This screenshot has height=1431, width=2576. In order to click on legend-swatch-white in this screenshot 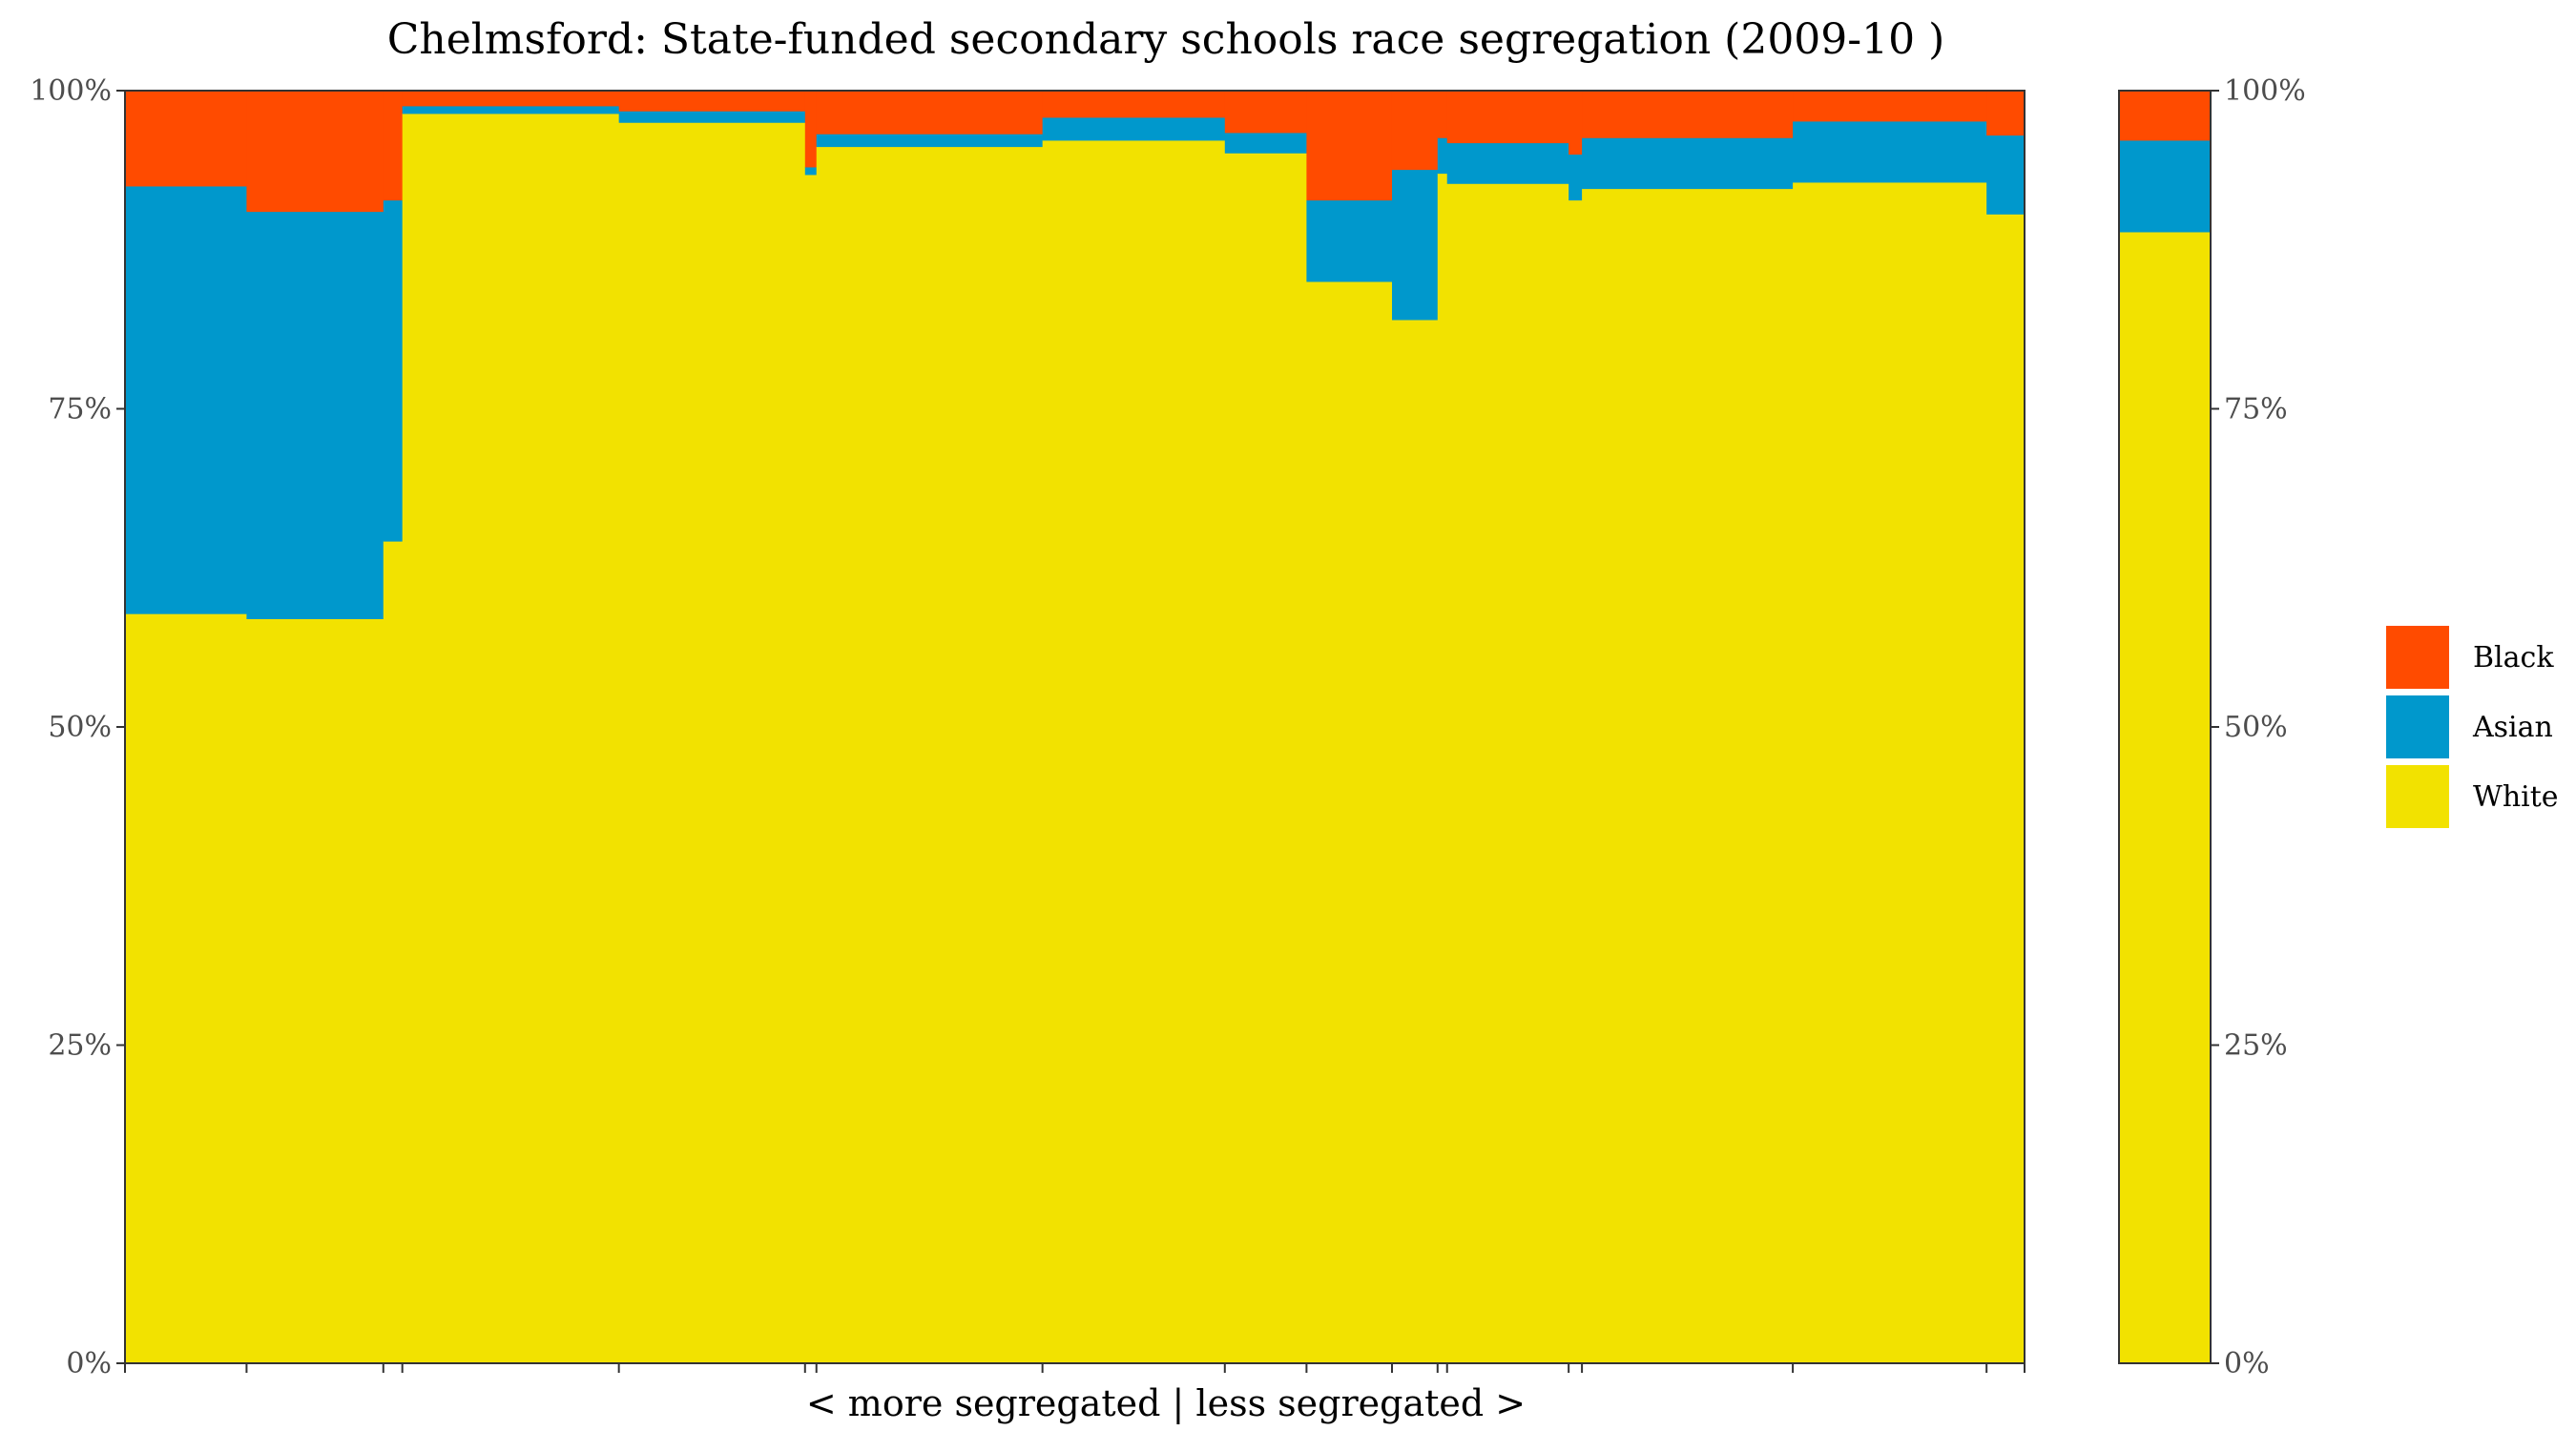, I will do `click(2417, 796)`.